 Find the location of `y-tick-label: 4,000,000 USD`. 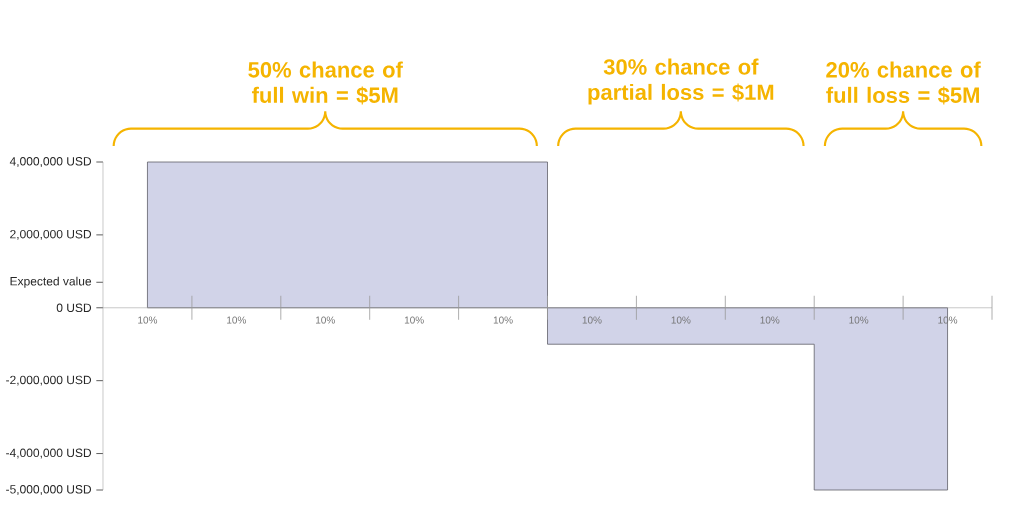

y-tick-label: 4,000,000 USD is located at coordinates (50, 162).